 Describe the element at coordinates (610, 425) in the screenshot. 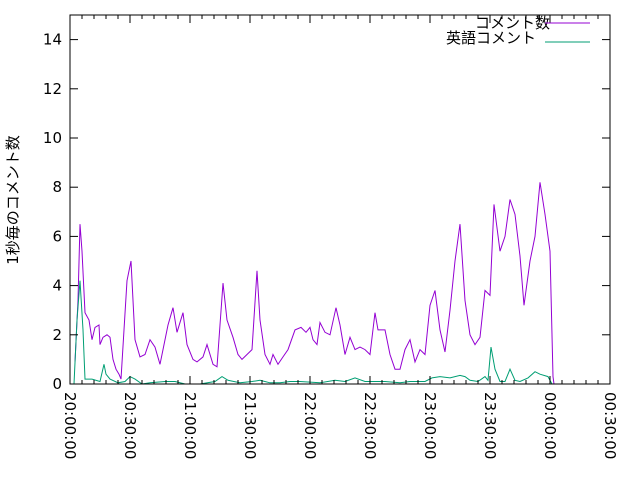

I see `x-tick-label: 00:30:00` at that location.